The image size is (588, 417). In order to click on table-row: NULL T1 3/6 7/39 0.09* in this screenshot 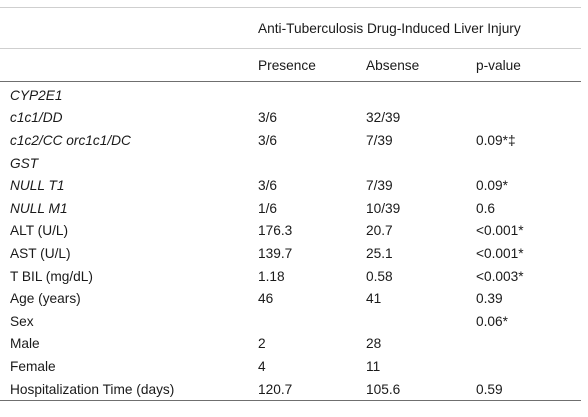, I will do `click(290, 185)`.